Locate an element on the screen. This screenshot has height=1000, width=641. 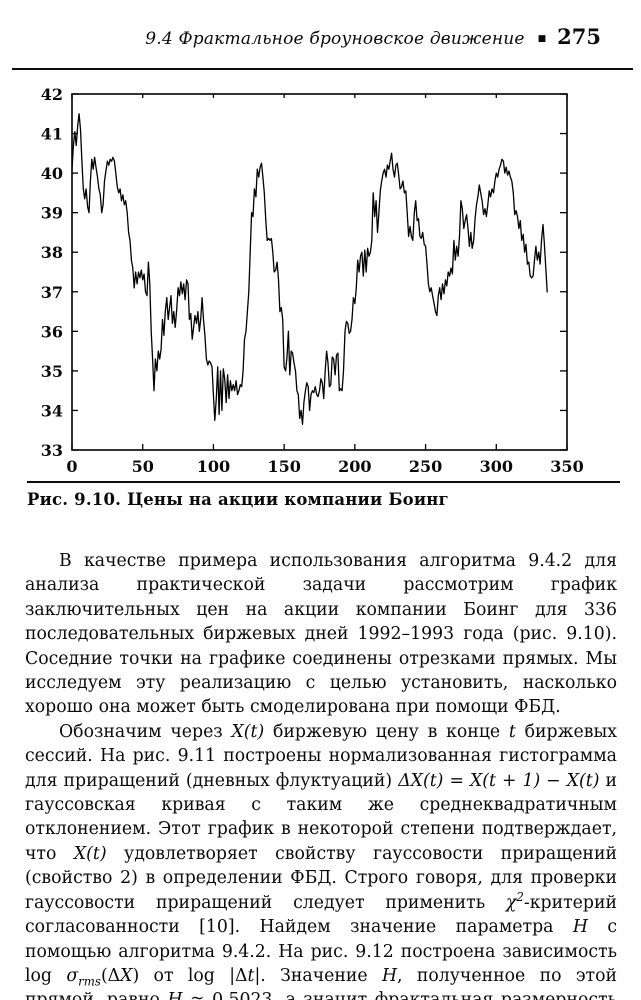
text-segment: σ is located at coordinates (72, 975).